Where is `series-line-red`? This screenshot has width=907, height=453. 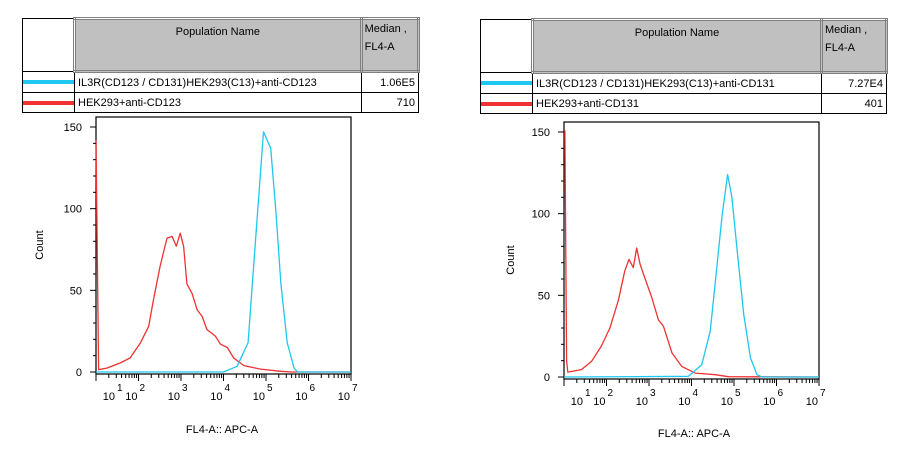
series-line-red is located at coordinates (223, 256).